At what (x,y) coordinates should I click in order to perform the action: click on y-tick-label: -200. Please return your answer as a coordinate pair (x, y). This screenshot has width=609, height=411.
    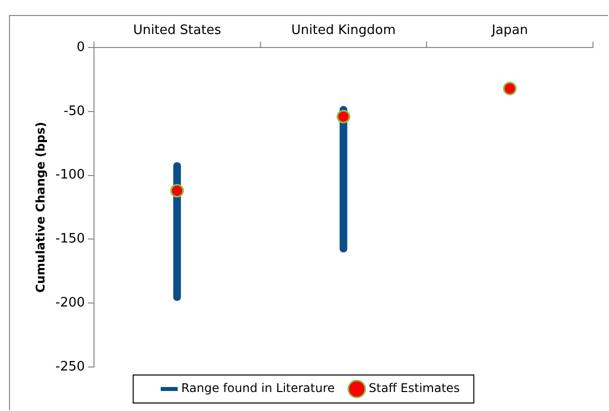
    Looking at the image, I should click on (70, 302).